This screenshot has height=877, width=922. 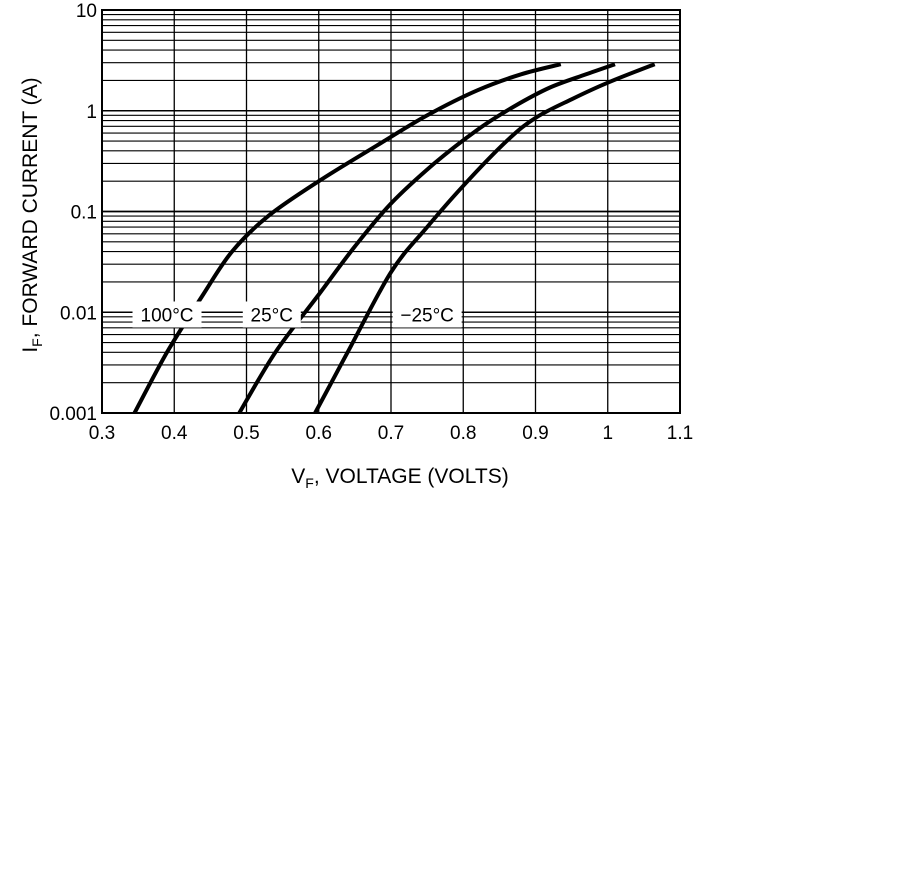 I want to click on x-tick-label: 1.1, so click(x=680, y=433).